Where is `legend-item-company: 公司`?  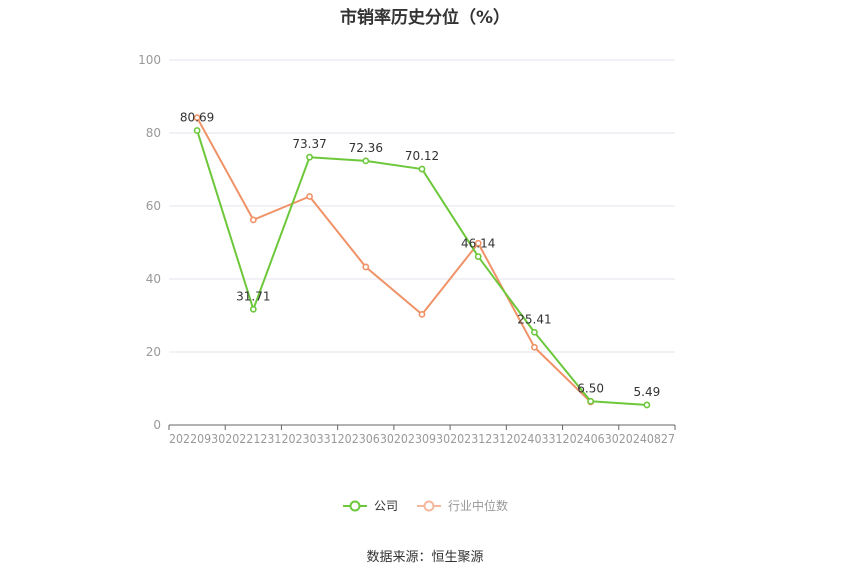 legend-item-company: 公司 is located at coordinates (370, 505).